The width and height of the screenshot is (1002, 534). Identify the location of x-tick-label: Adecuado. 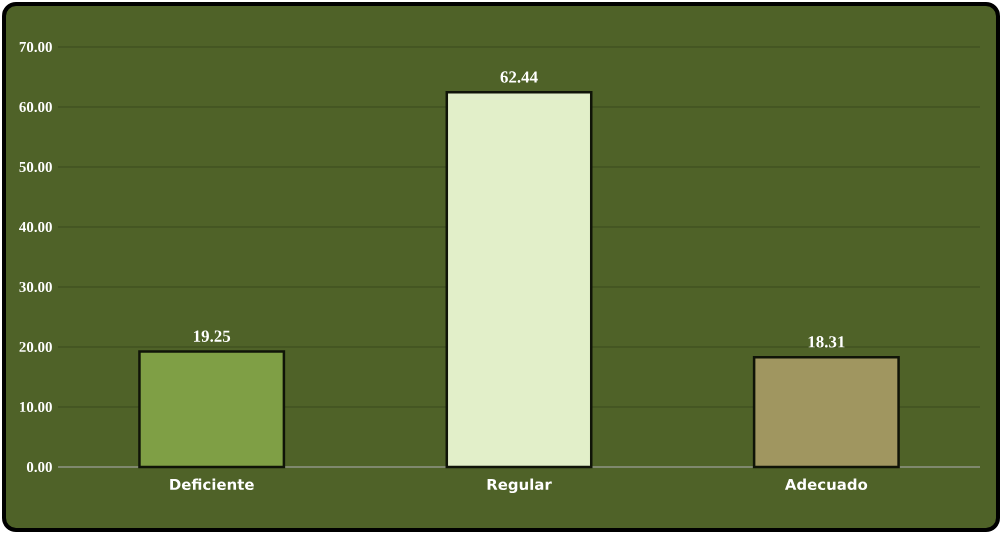
(826, 484).